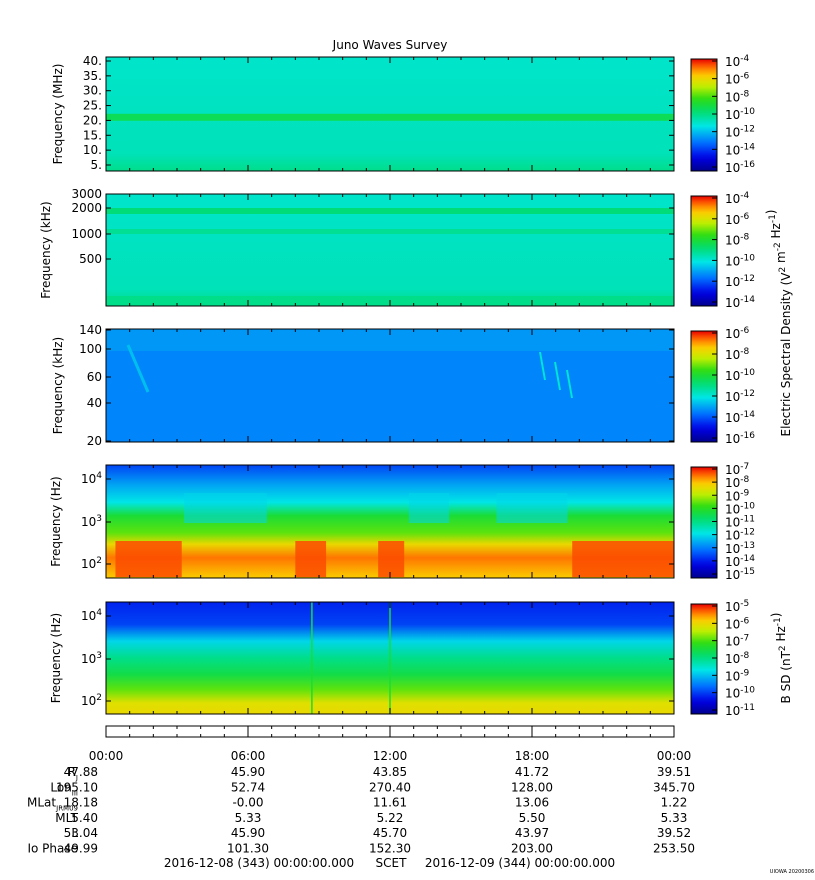 The image size is (815, 880). What do you see at coordinates (390, 818) in the screenshot?
I see `ephemeris-value: 5.22` at bounding box center [390, 818].